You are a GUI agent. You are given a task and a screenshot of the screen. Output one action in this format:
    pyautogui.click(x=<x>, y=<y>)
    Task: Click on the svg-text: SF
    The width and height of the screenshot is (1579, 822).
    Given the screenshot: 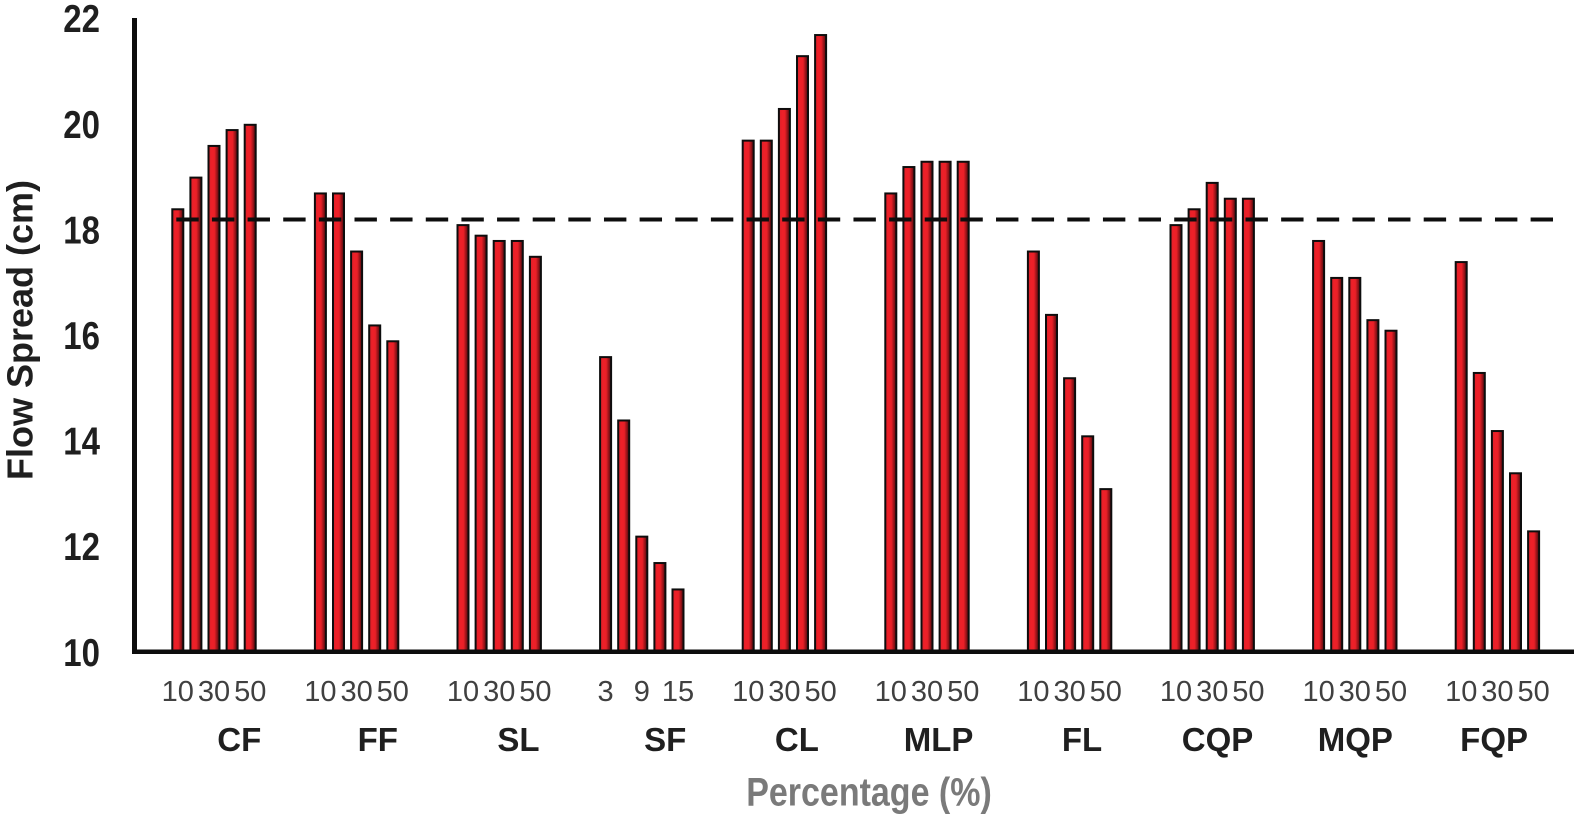 What is the action you would take?
    pyautogui.click(x=665, y=739)
    